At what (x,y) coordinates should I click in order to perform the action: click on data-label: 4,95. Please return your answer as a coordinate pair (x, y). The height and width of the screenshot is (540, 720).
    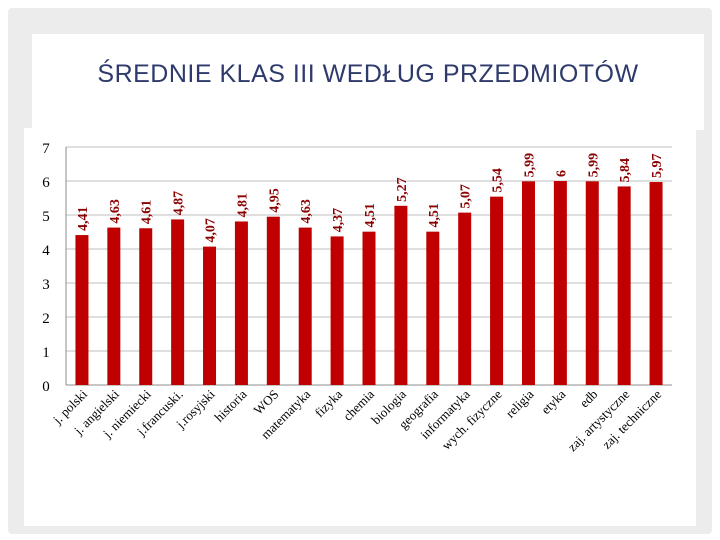
    Looking at the image, I should click on (274, 200).